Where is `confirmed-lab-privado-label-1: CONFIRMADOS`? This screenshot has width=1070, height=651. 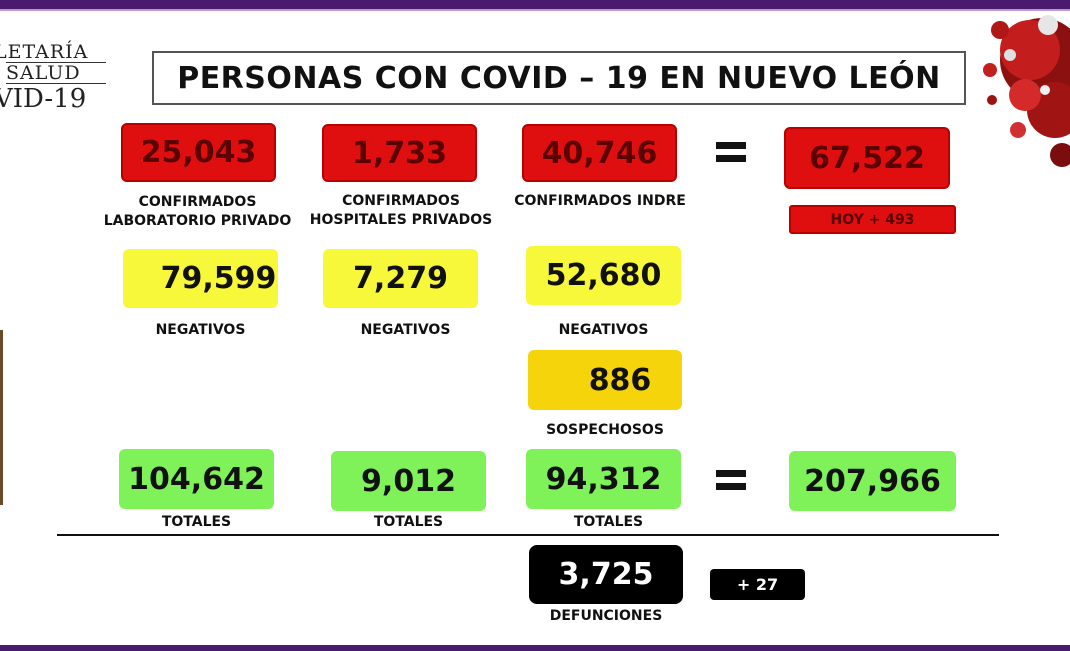 confirmed-lab-privado-label-1: CONFIRMADOS is located at coordinates (197, 202).